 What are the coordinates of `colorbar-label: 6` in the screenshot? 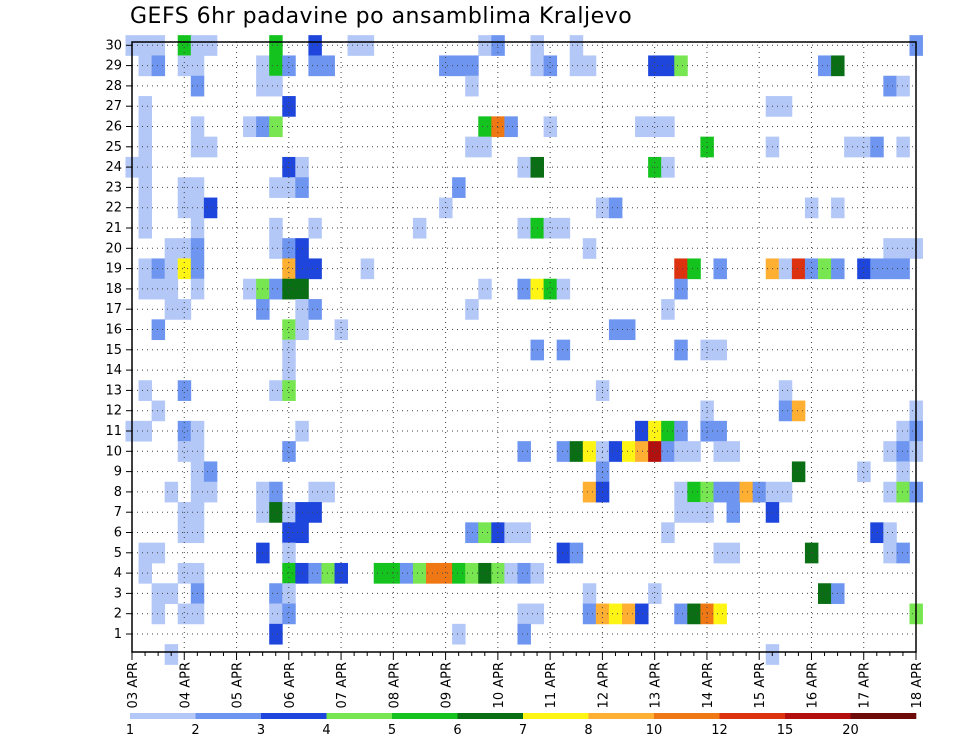 It's located at (457, 730).